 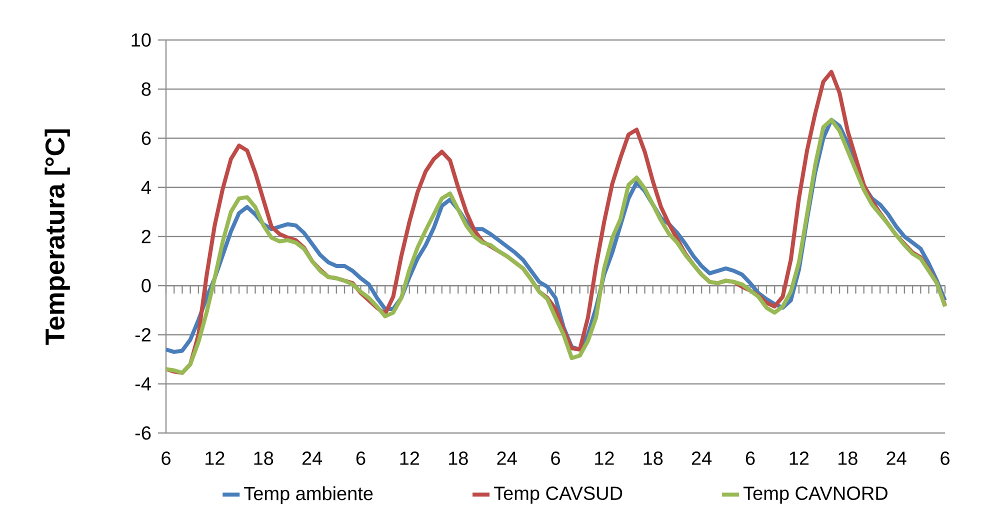 What do you see at coordinates (558, 495) in the screenshot?
I see `legend-label: Temp CAVSUD` at bounding box center [558, 495].